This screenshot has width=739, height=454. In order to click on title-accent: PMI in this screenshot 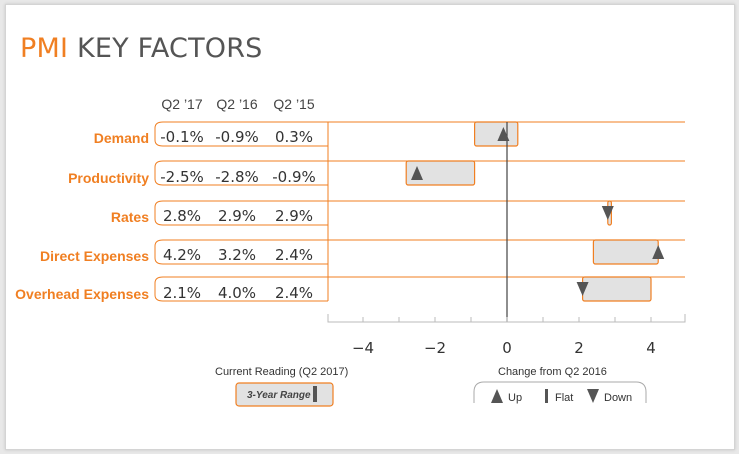, I will do `click(44, 48)`.